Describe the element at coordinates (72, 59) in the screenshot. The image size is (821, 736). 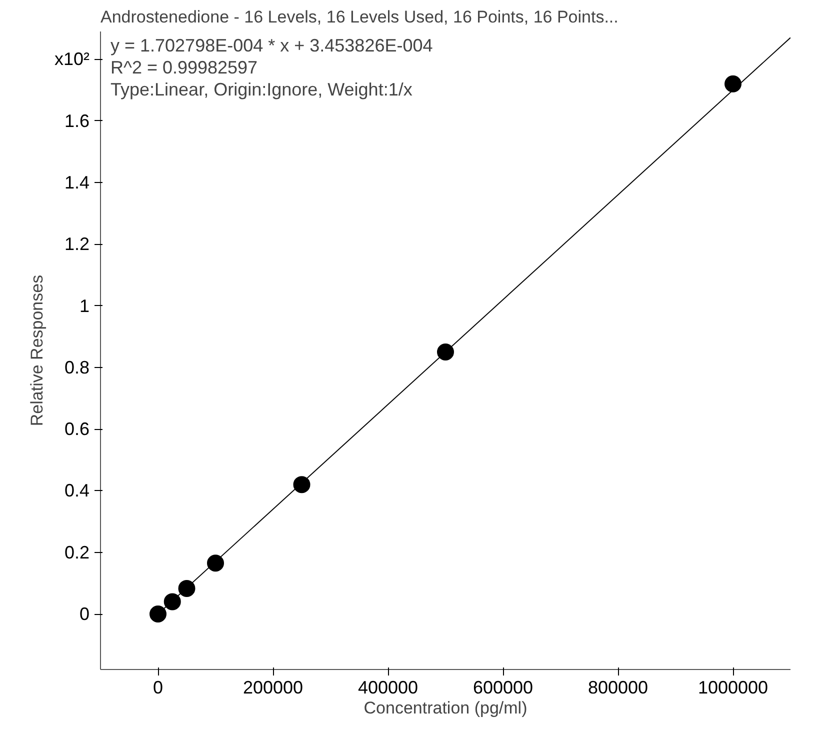
I see `y-tick-label: x10²` at that location.